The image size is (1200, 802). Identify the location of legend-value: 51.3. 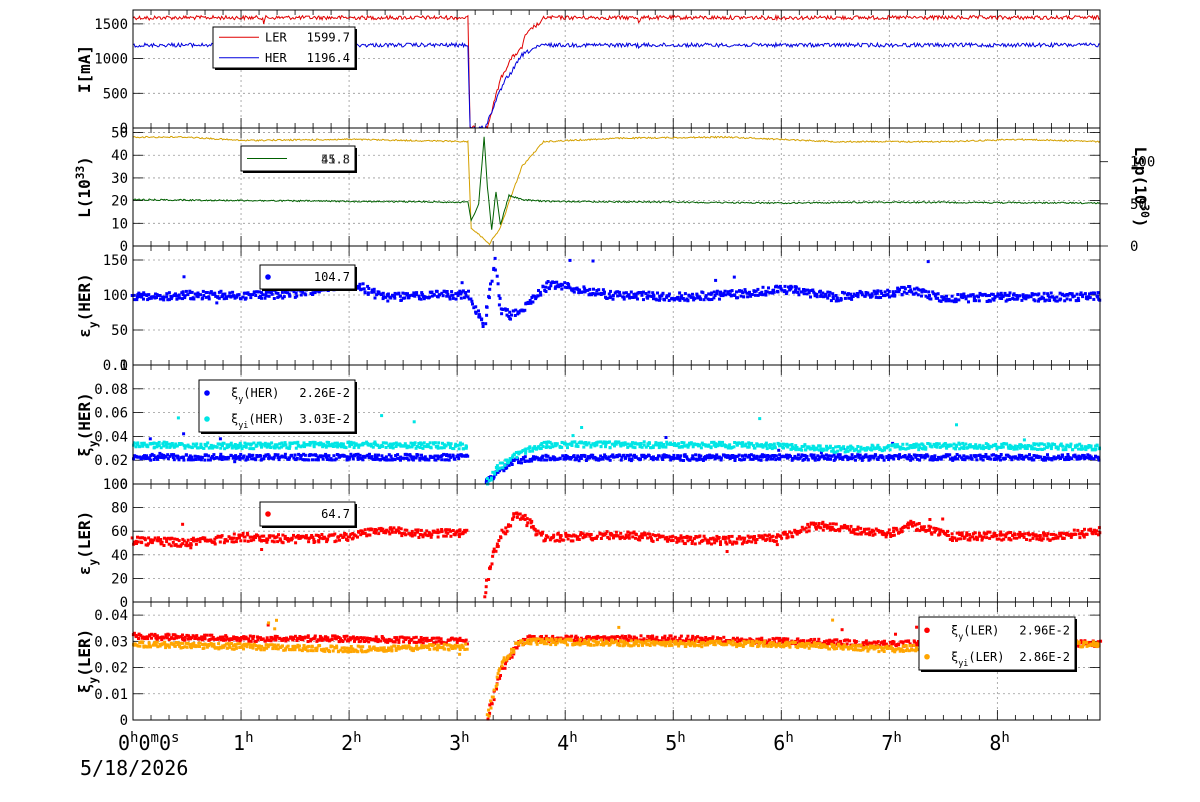
(335, 160).